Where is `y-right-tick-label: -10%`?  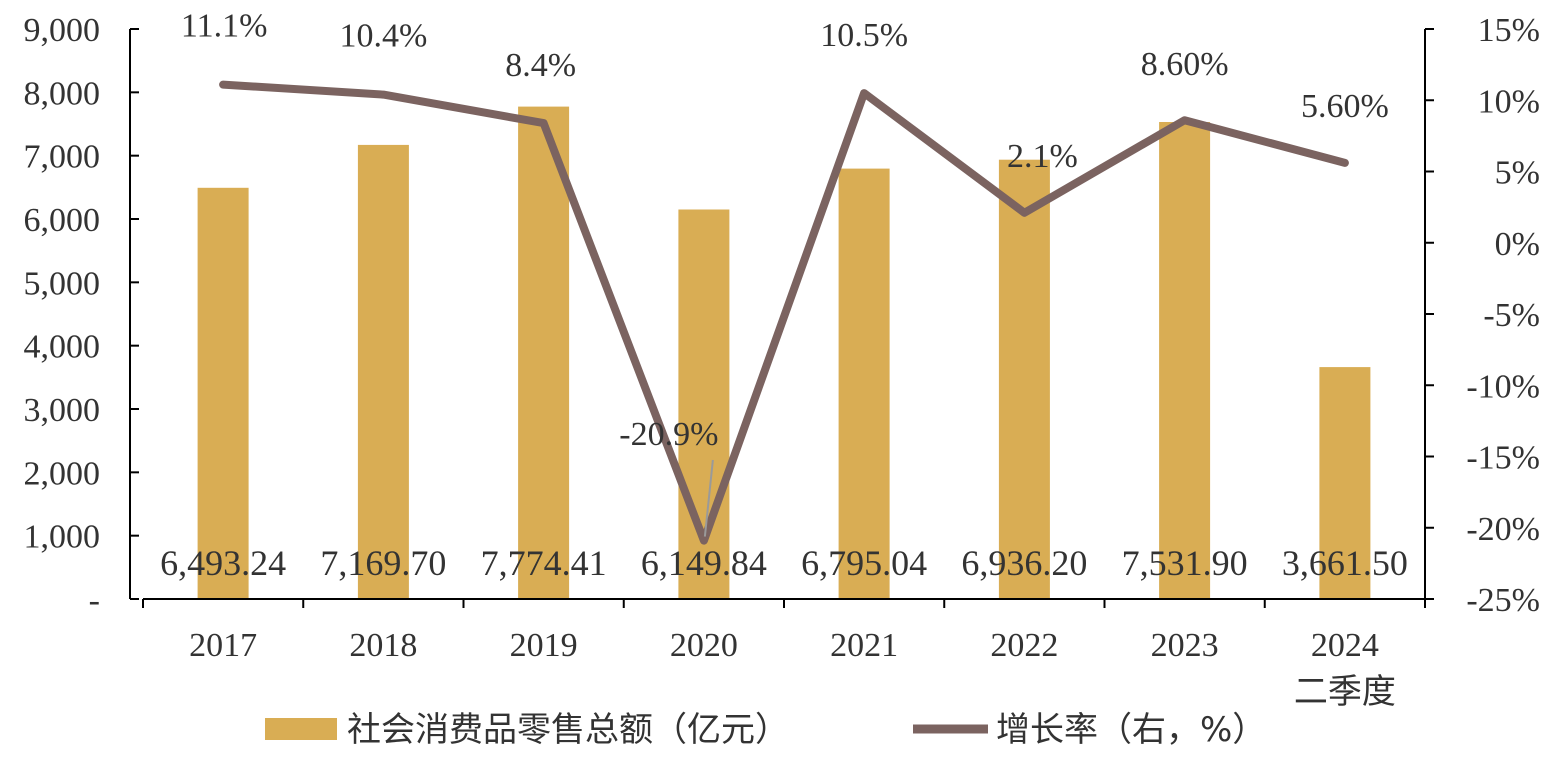
y-right-tick-label: -10% is located at coordinates (1503, 386).